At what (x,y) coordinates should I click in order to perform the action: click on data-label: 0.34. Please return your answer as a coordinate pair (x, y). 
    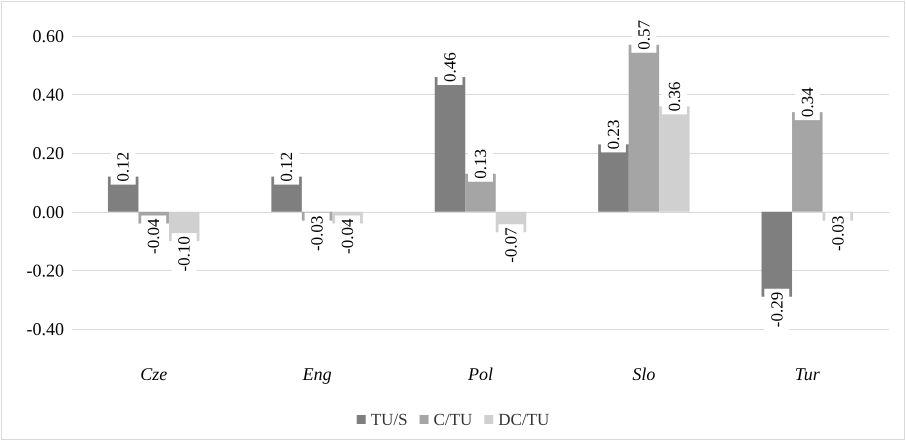
    Looking at the image, I should click on (807, 102).